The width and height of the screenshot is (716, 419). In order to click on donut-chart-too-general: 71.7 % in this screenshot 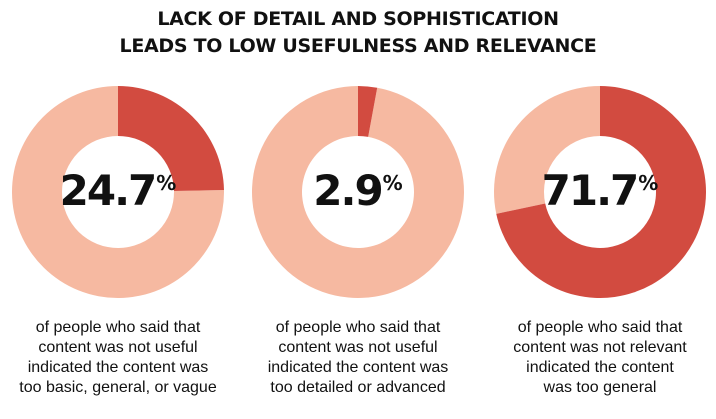, I will do `click(600, 192)`.